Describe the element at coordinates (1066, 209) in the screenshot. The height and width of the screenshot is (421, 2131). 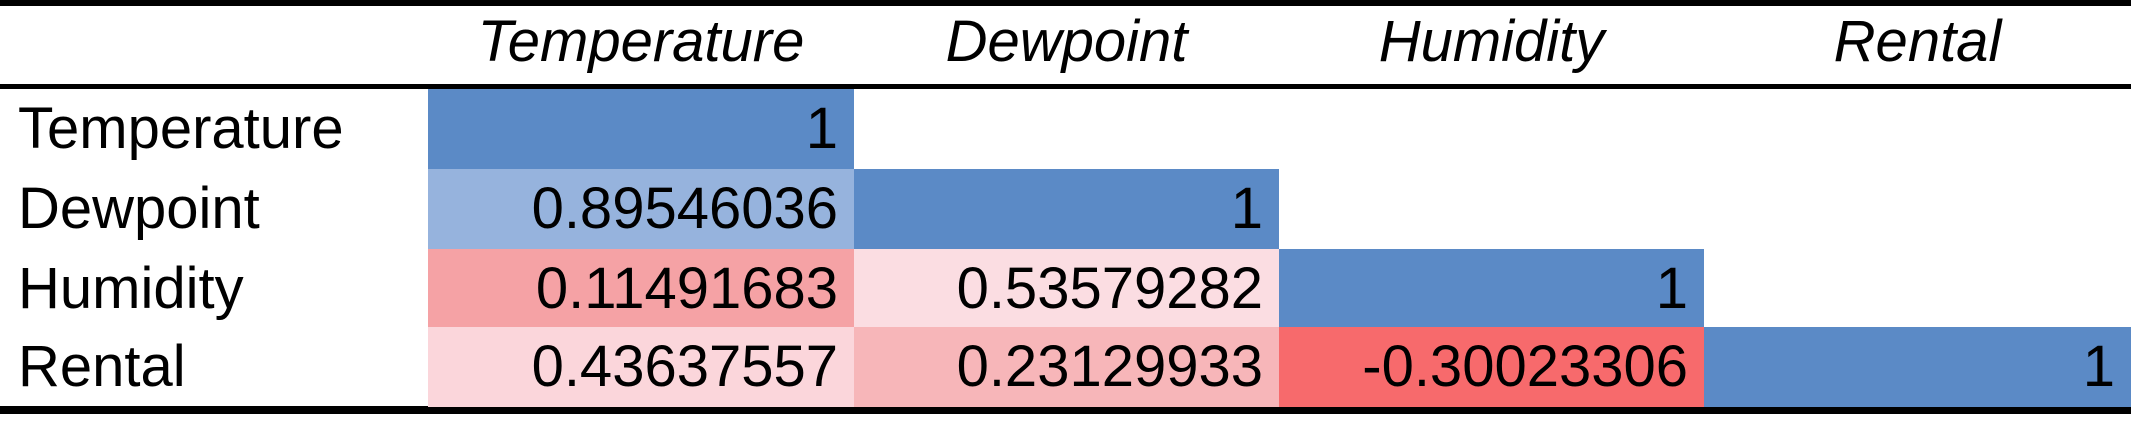
I see `cell-dewpoint-dewpoint: 1` at that location.